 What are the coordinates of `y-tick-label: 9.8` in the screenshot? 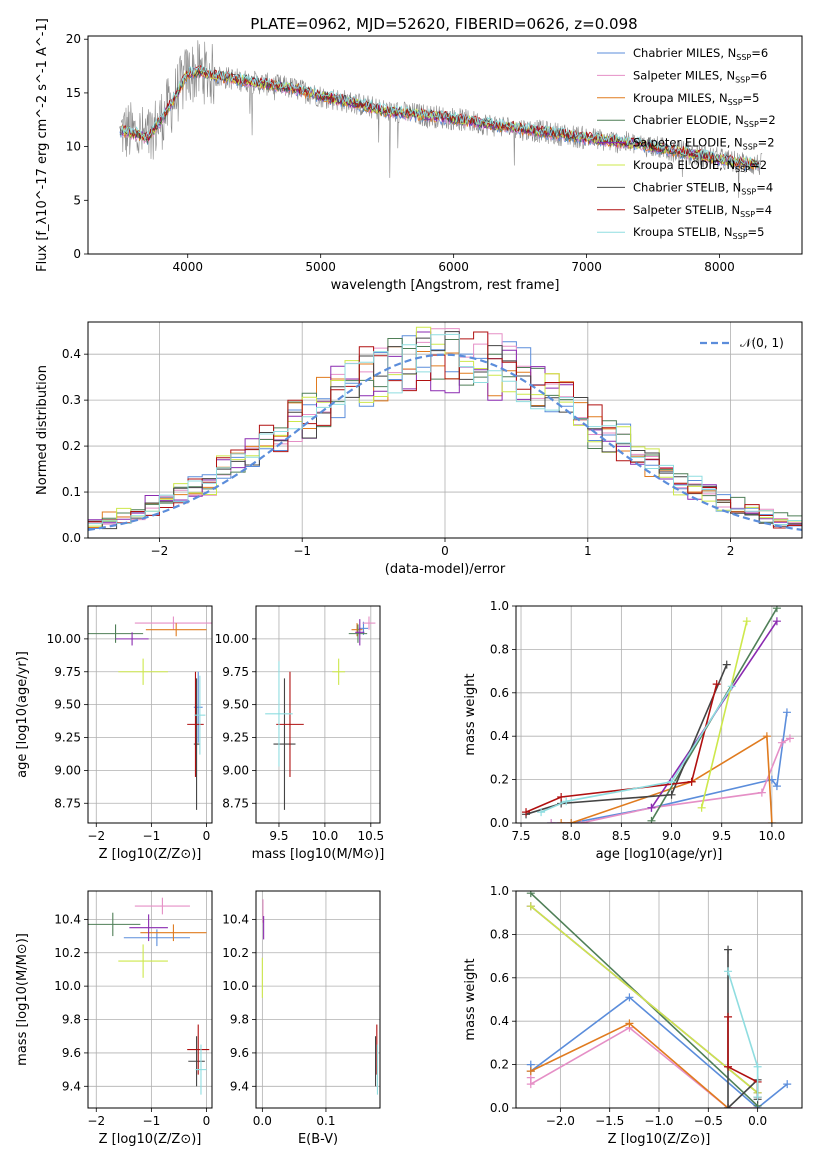 It's located at (239, 1020).